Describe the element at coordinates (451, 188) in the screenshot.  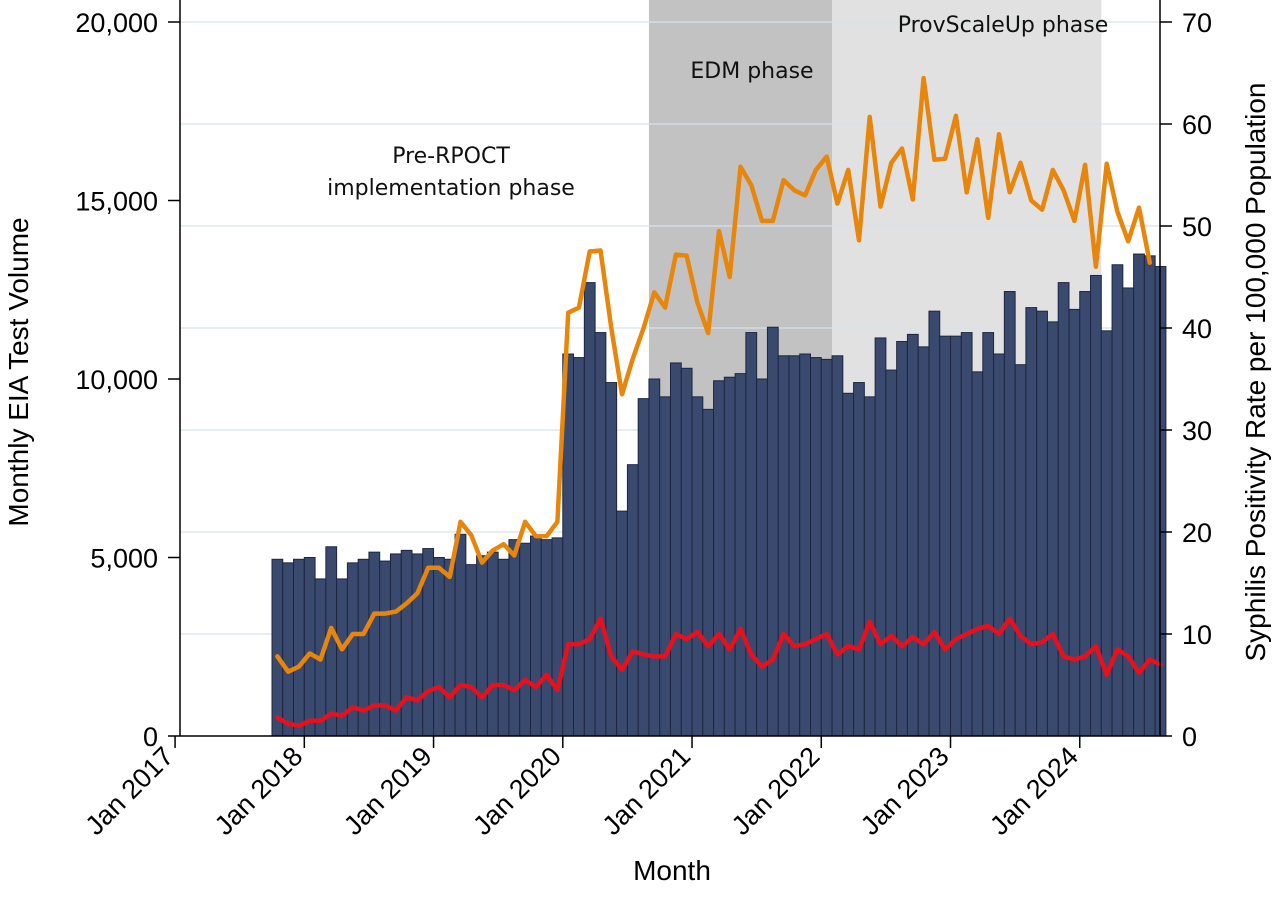
I see `phase-label-1: implementation phase` at that location.